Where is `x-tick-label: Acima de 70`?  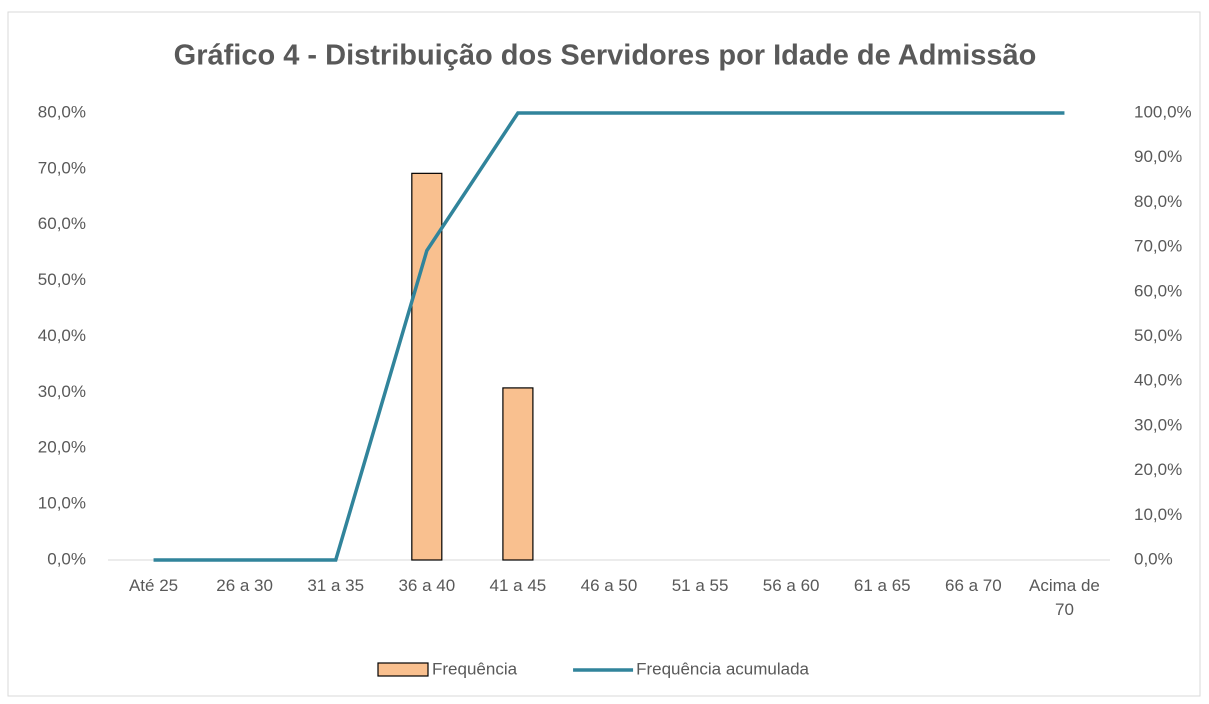 x-tick-label: Acima de 70 is located at coordinates (1064, 597).